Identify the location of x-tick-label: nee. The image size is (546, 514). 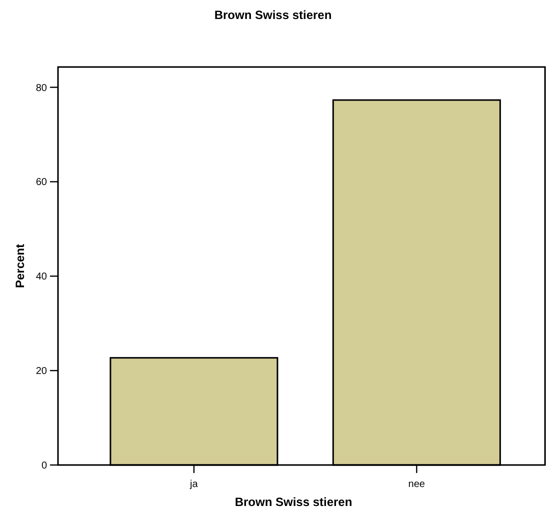
(417, 484).